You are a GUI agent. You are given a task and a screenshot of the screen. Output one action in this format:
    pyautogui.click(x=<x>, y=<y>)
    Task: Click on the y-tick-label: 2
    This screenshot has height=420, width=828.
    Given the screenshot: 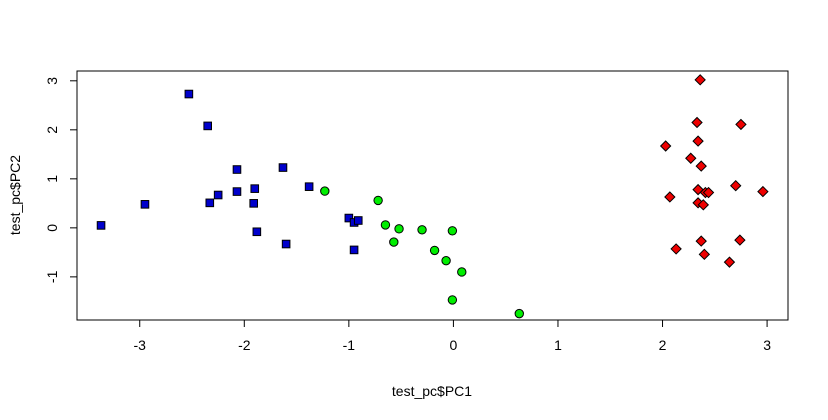 What is the action you would take?
    pyautogui.click(x=52, y=130)
    